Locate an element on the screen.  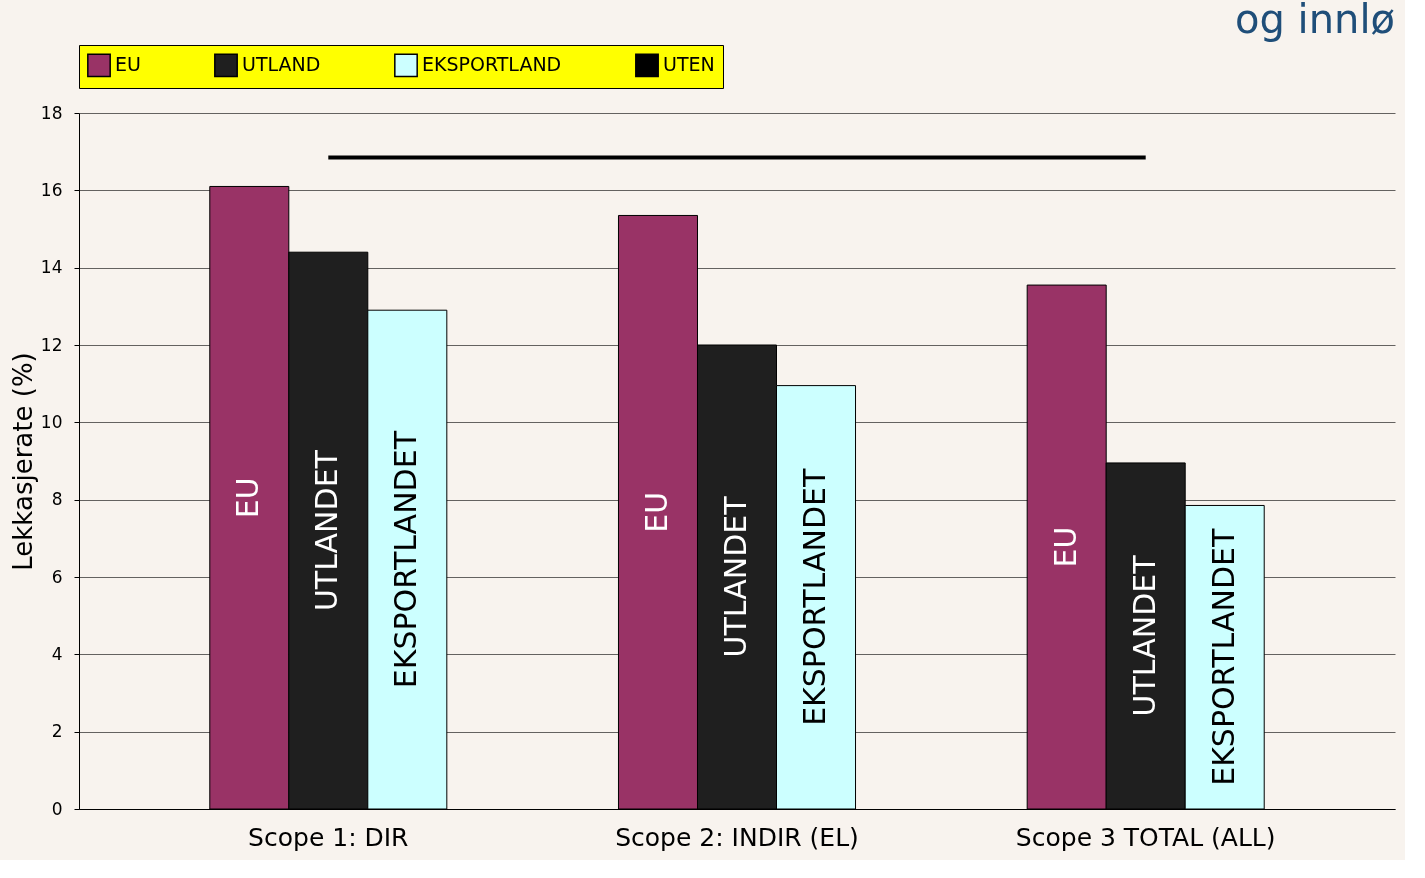
y-tick-label: 16 is located at coordinates (51, 189).